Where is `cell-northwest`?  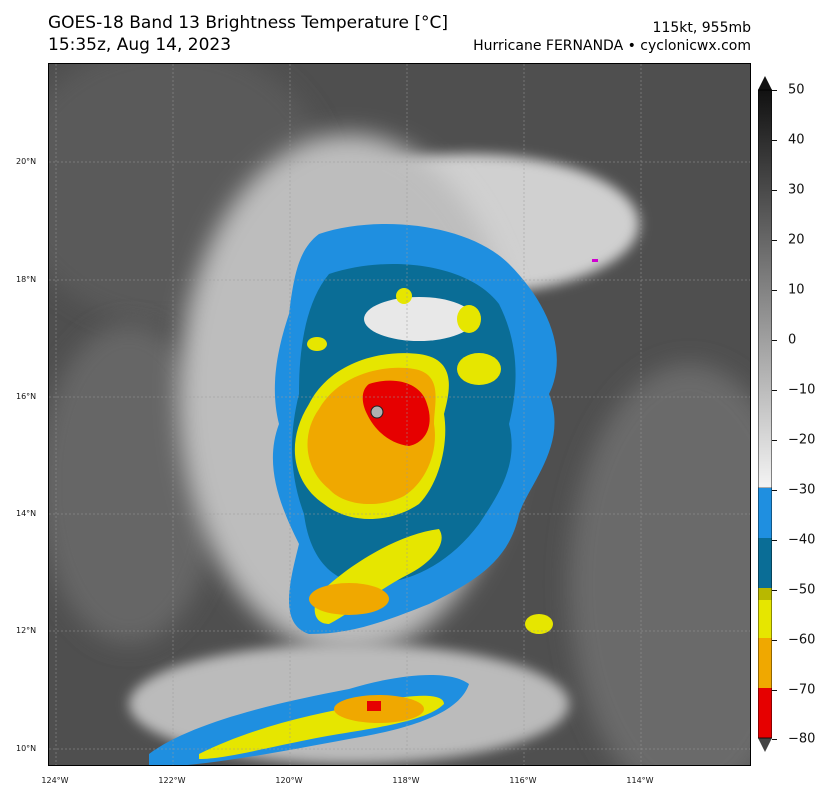 cell-northwest is located at coordinates (317, 344).